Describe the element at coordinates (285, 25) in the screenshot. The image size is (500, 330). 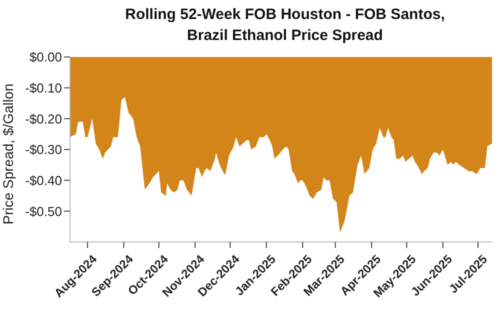
I see `chart-title: Rolling 52-Week FOB Houston - FOB Santos, Brazil Ethanol Price Spread` at that location.